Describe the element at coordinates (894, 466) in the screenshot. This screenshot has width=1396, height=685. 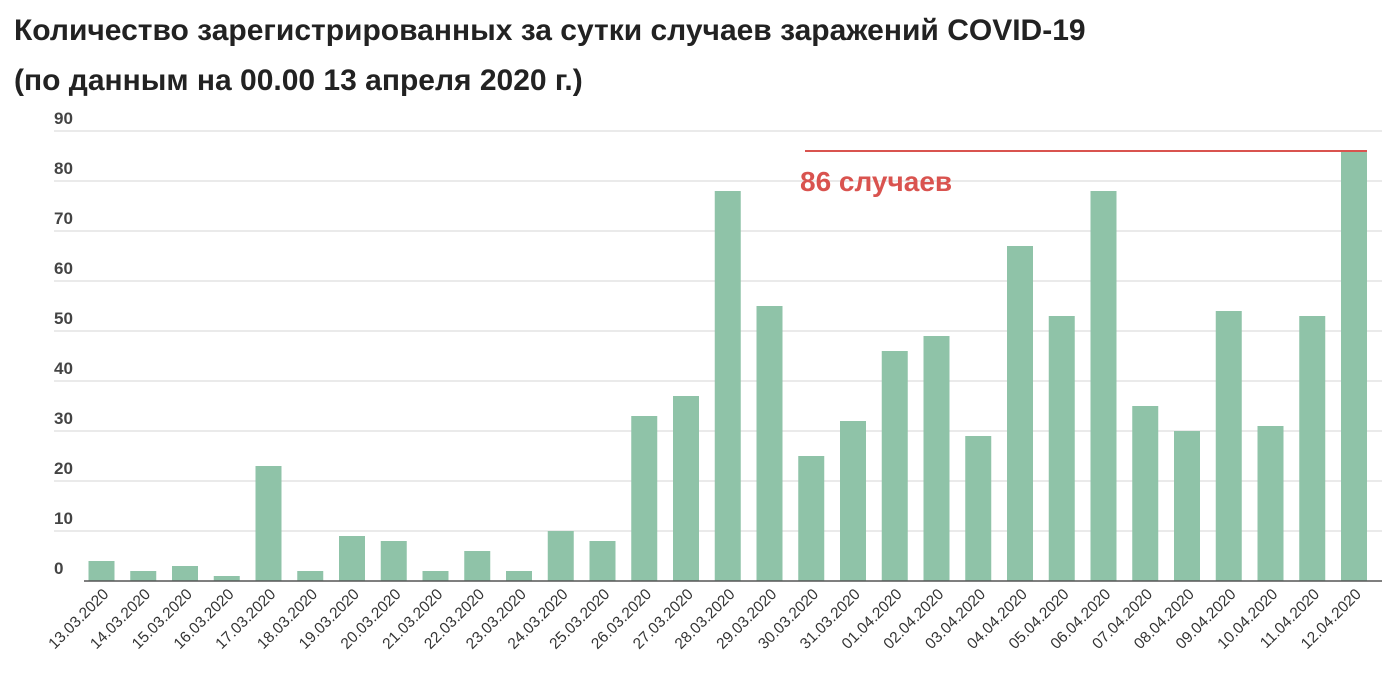
I see `bar-01.04.2020` at that location.